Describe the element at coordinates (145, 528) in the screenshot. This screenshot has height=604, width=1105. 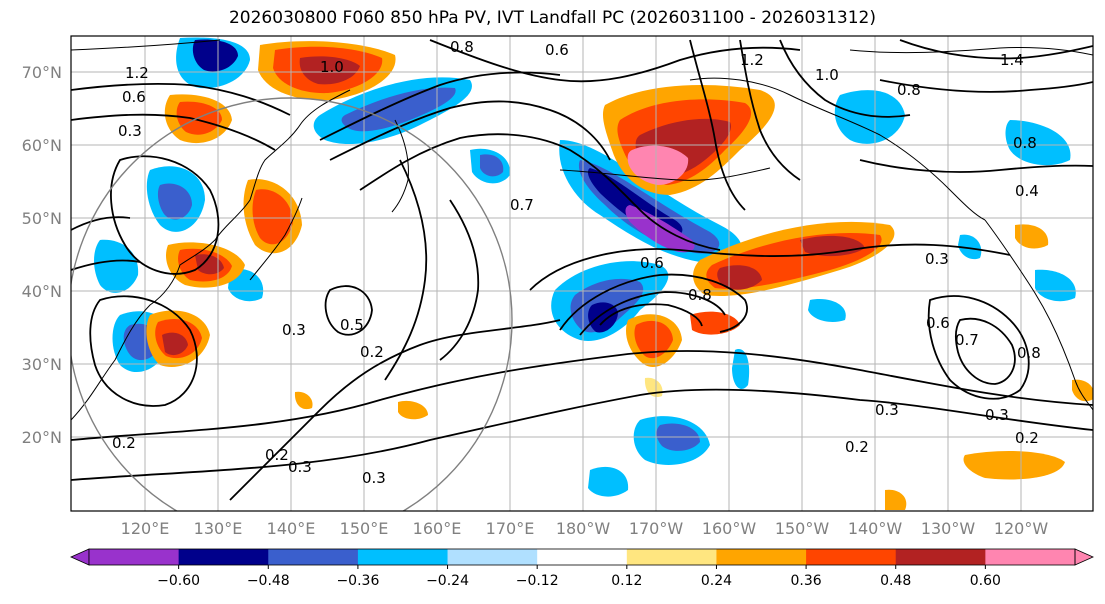
I see `lon-label: 120°E` at that location.